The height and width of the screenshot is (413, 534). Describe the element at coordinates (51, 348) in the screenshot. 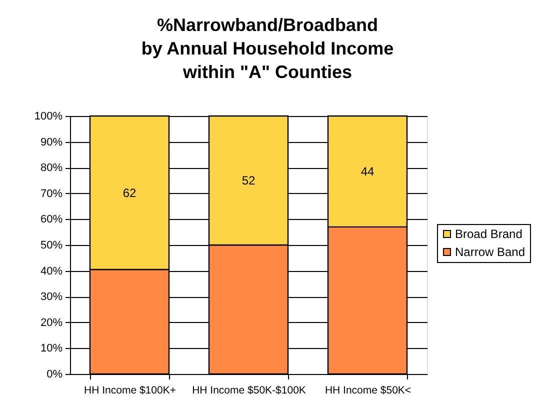

I see `y-tick-label: 10%` at that location.